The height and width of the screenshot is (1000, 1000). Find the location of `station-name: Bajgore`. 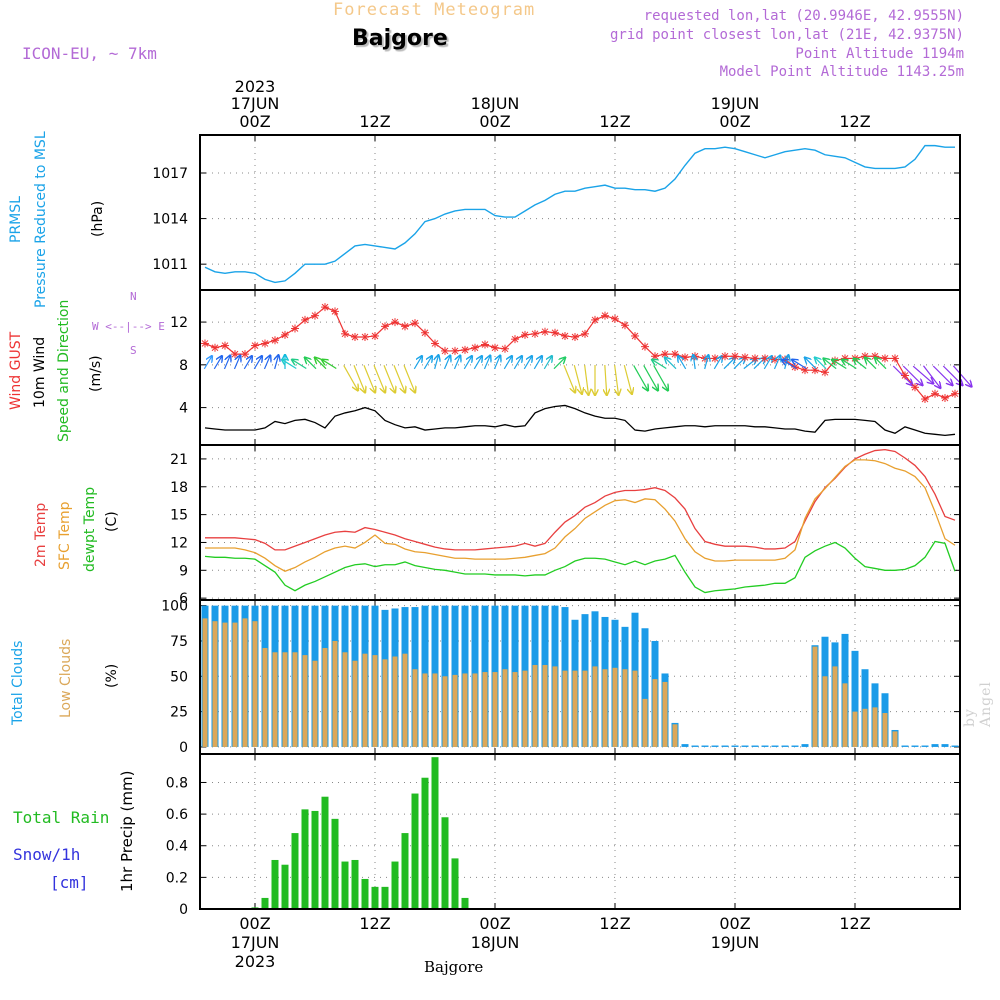

station-name: Bajgore is located at coordinates (400, 38).